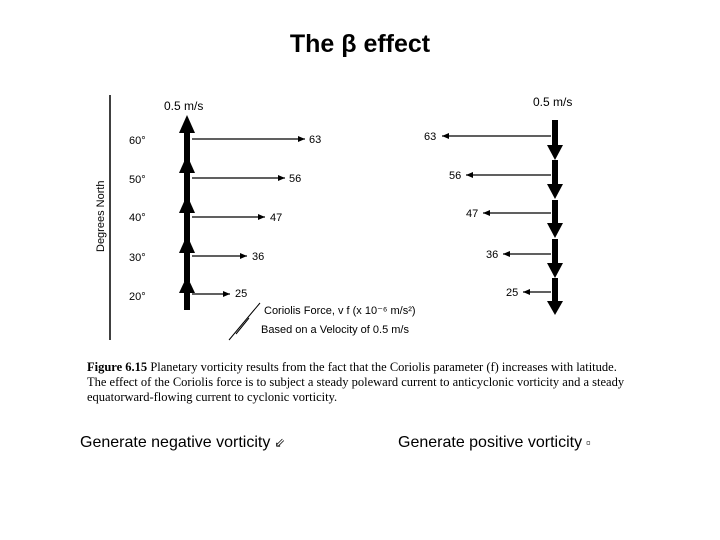 The height and width of the screenshot is (540, 720). I want to click on latitude-label: 50°, so click(137, 180).